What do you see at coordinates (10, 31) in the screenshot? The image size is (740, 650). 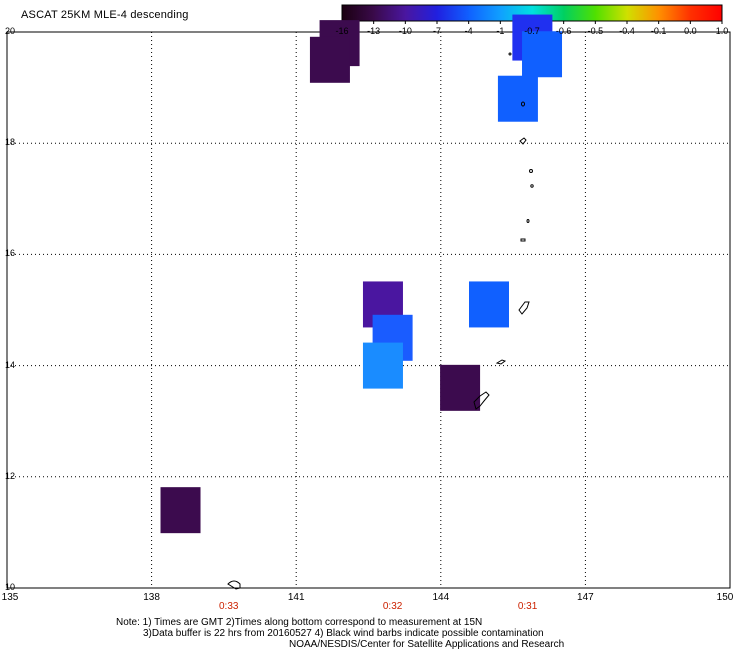 I see `latitude-label: 20` at bounding box center [10, 31].